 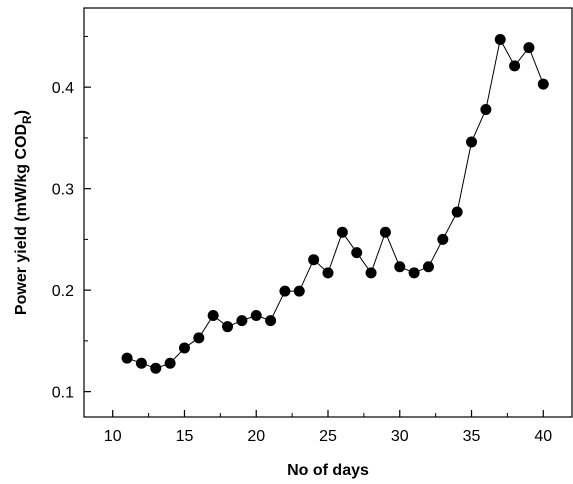 I want to click on y-axis-title-close: ), so click(x=21, y=112).